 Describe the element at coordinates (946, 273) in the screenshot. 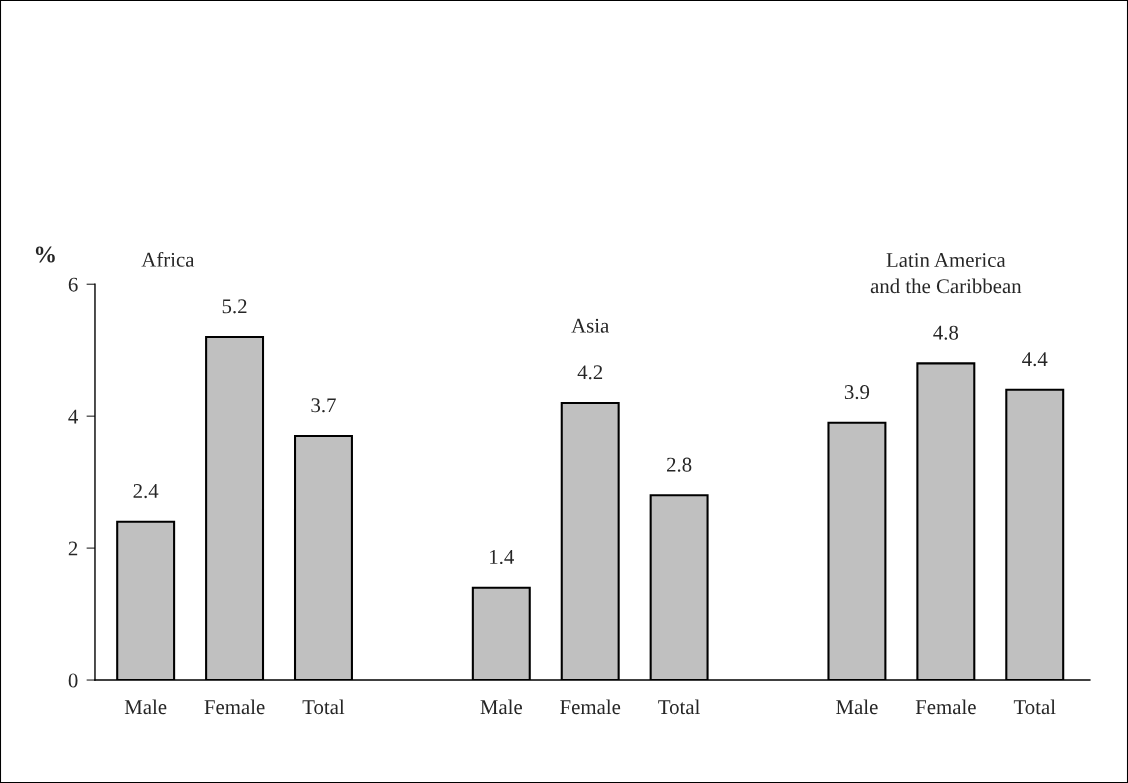

I see `annotation: Latin America and the Caribbean` at that location.